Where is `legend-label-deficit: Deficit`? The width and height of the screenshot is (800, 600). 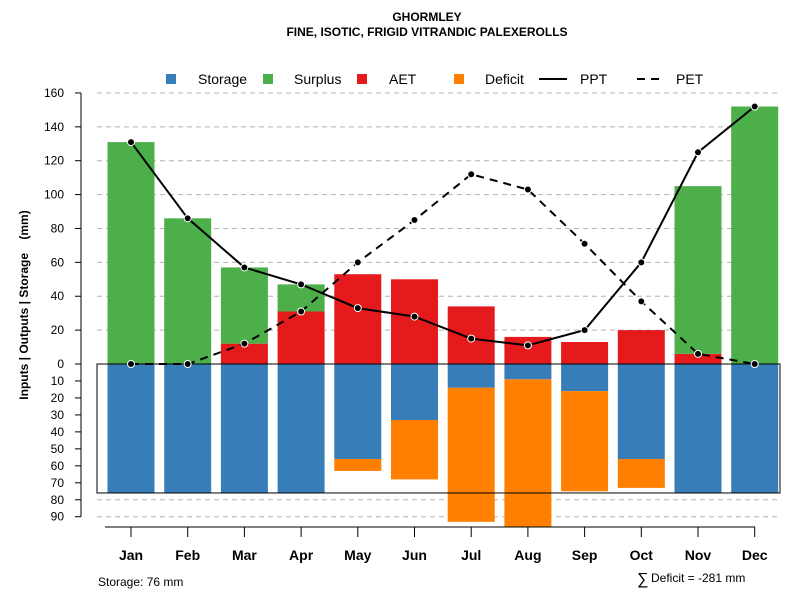
legend-label-deficit: Deficit is located at coordinates (504, 79).